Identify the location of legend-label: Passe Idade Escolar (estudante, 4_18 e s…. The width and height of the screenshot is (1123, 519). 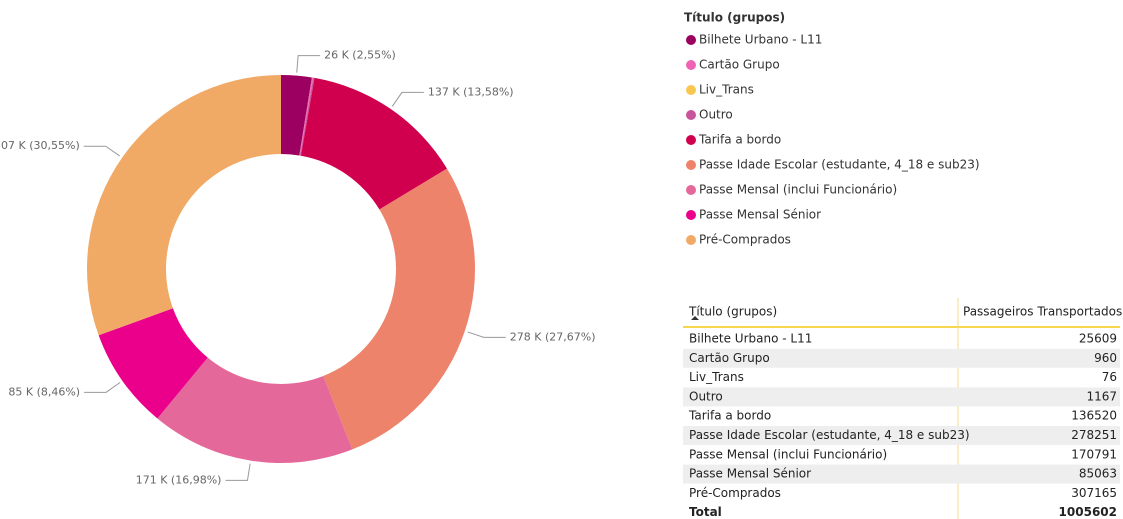
(839, 165).